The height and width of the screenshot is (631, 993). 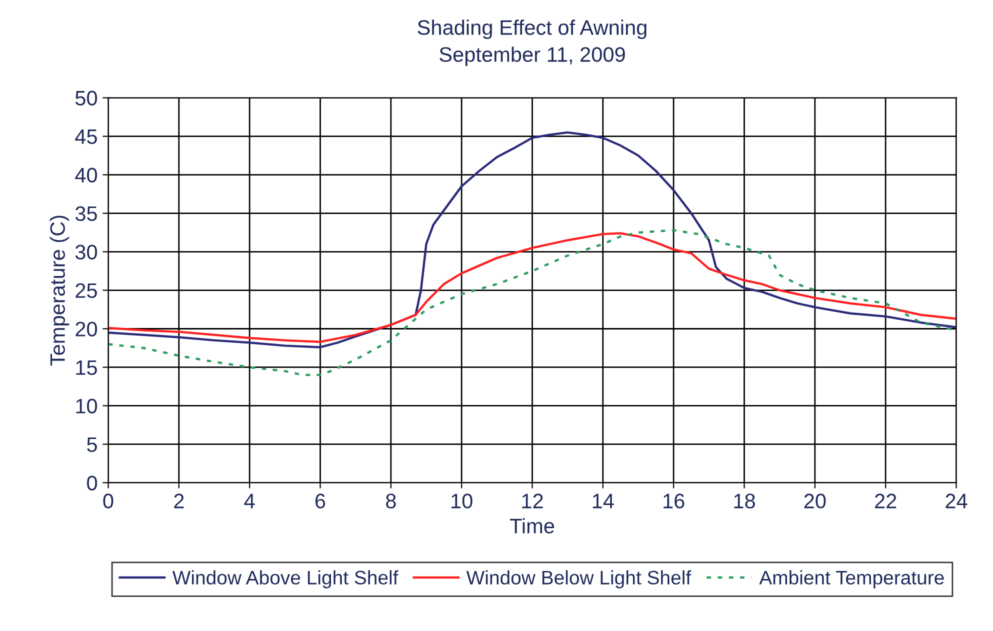 What do you see at coordinates (532, 526) in the screenshot?
I see `x-axis-title: Time` at bounding box center [532, 526].